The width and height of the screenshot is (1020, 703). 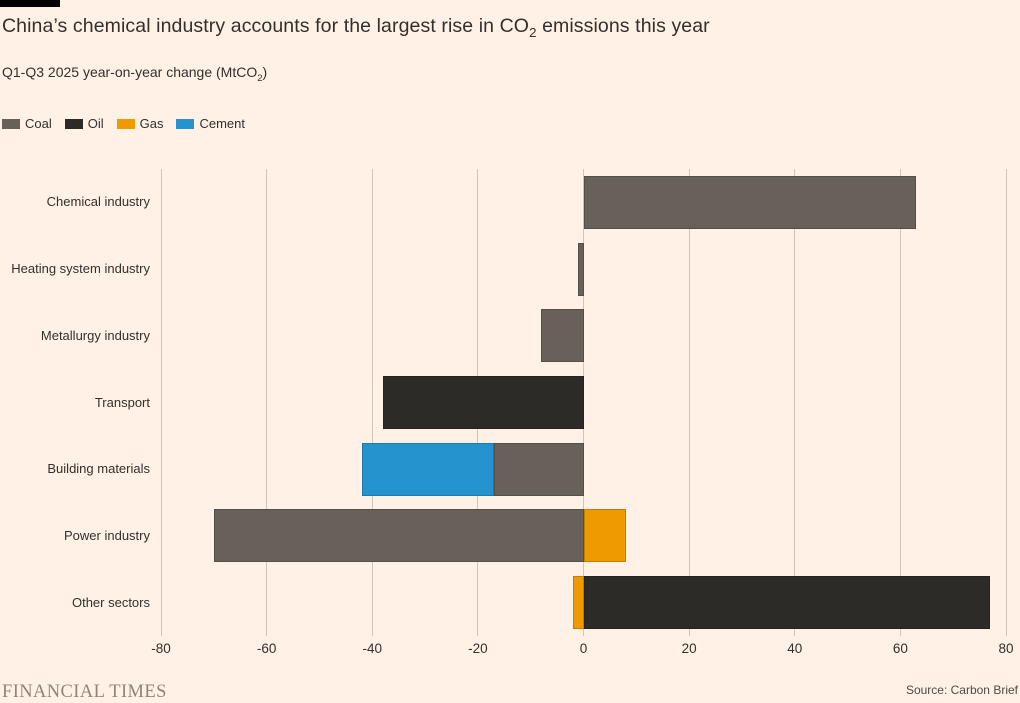 I want to click on chart-title-subscript: 2, so click(x=533, y=32).